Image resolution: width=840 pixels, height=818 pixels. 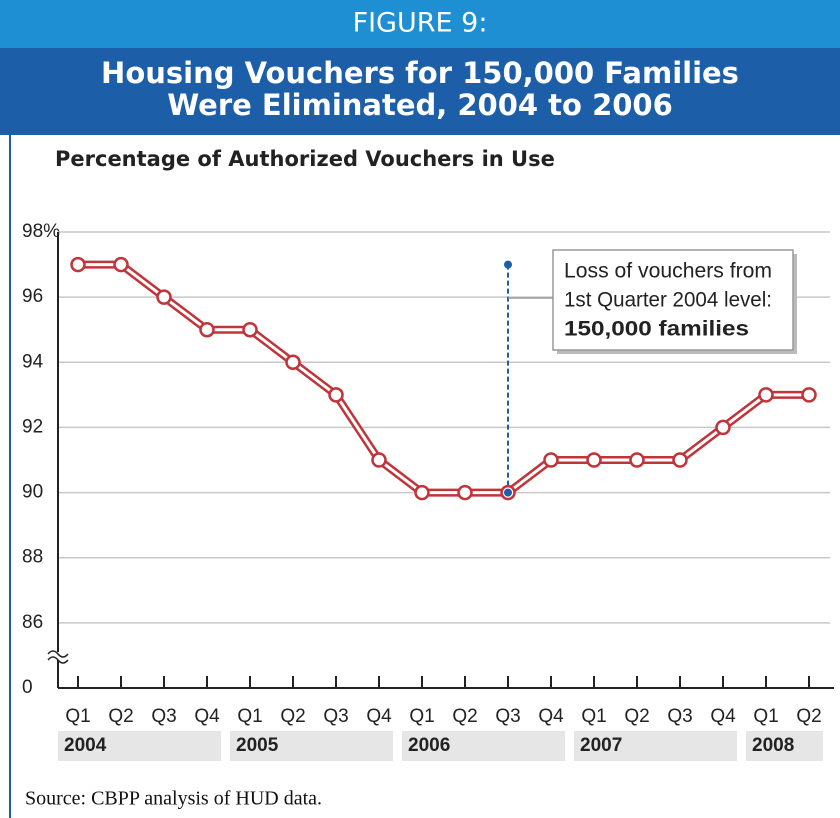 What do you see at coordinates (305, 159) in the screenshot?
I see `subtitle: Percentage of Authorized Vouchers in Use` at bounding box center [305, 159].